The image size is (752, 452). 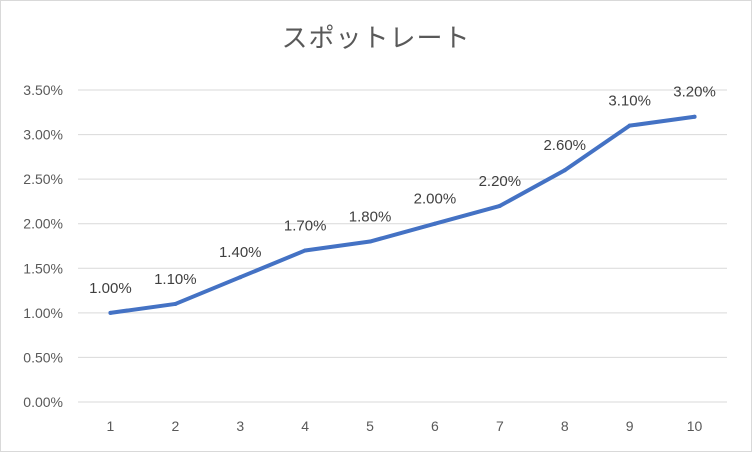 I want to click on data-label: 1.00%, so click(x=110, y=288).